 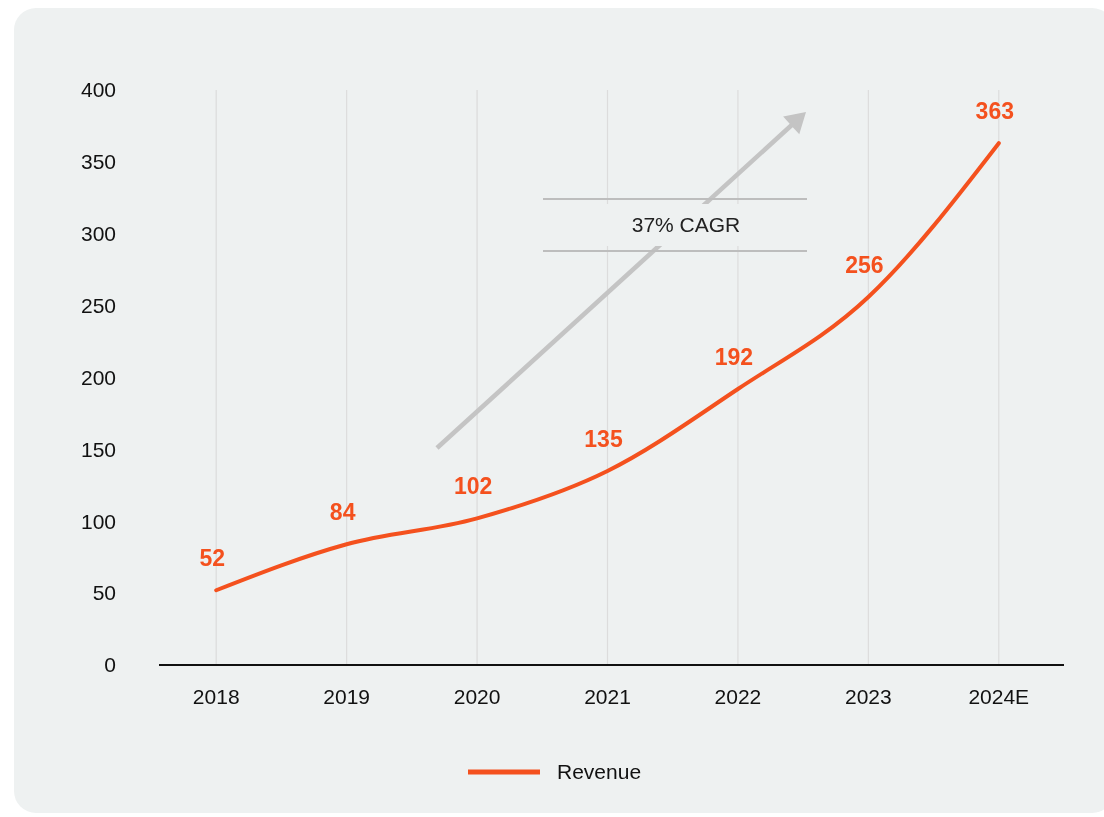 What do you see at coordinates (738, 696) in the screenshot?
I see `x-tick-label: 2022` at bounding box center [738, 696].